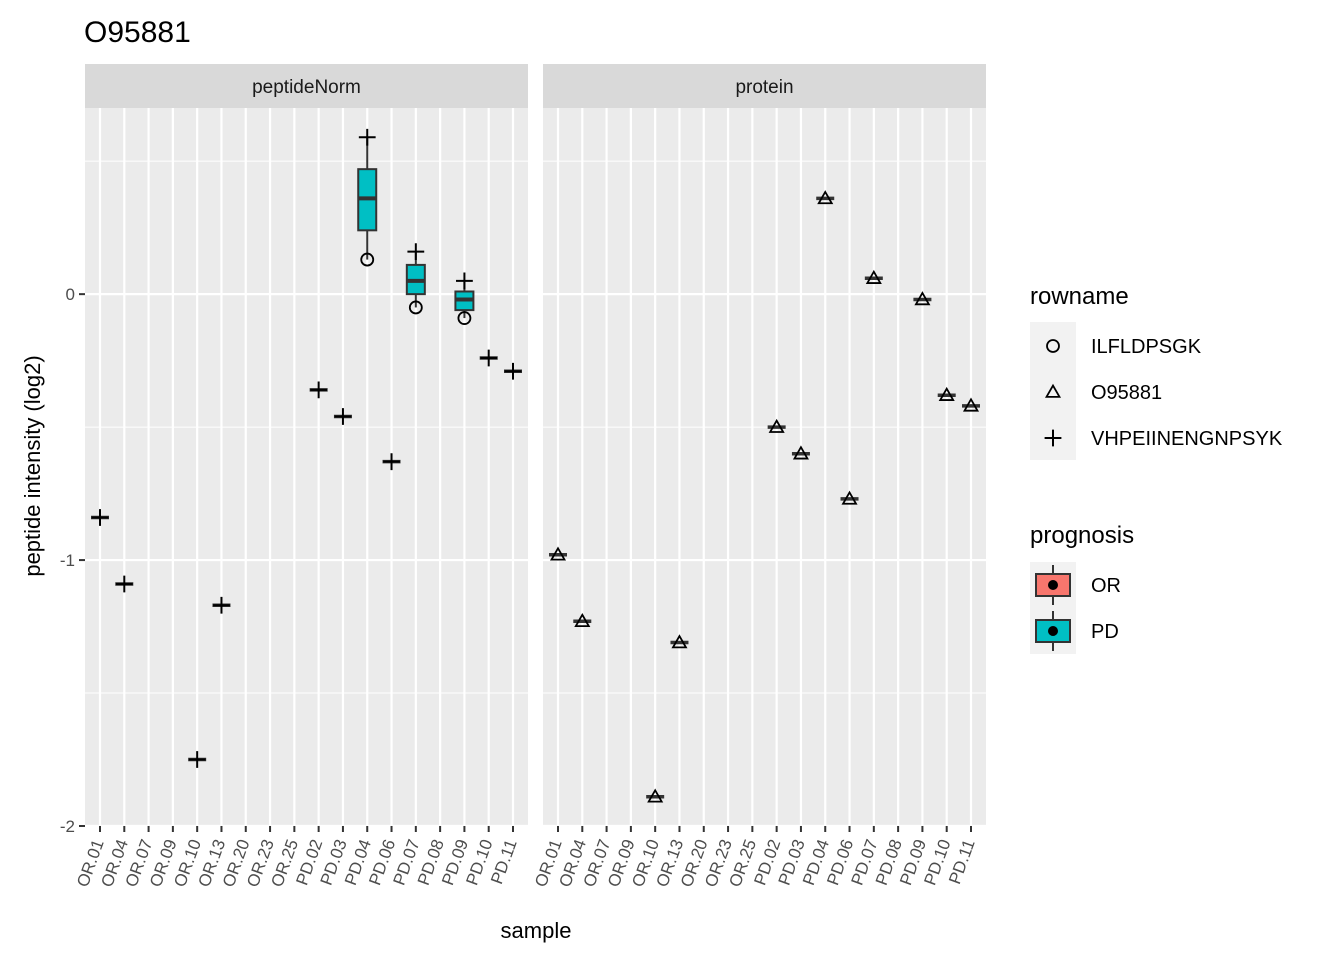  I want to click on chart-title: O95881, so click(137, 32).